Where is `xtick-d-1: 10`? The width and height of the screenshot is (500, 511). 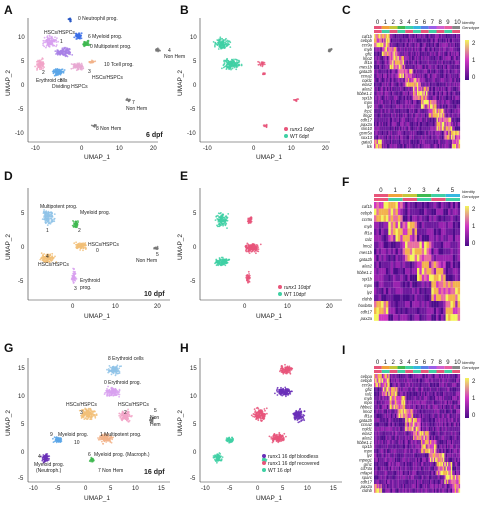 xtick-d-1: 10 is located at coordinates (115, 307).